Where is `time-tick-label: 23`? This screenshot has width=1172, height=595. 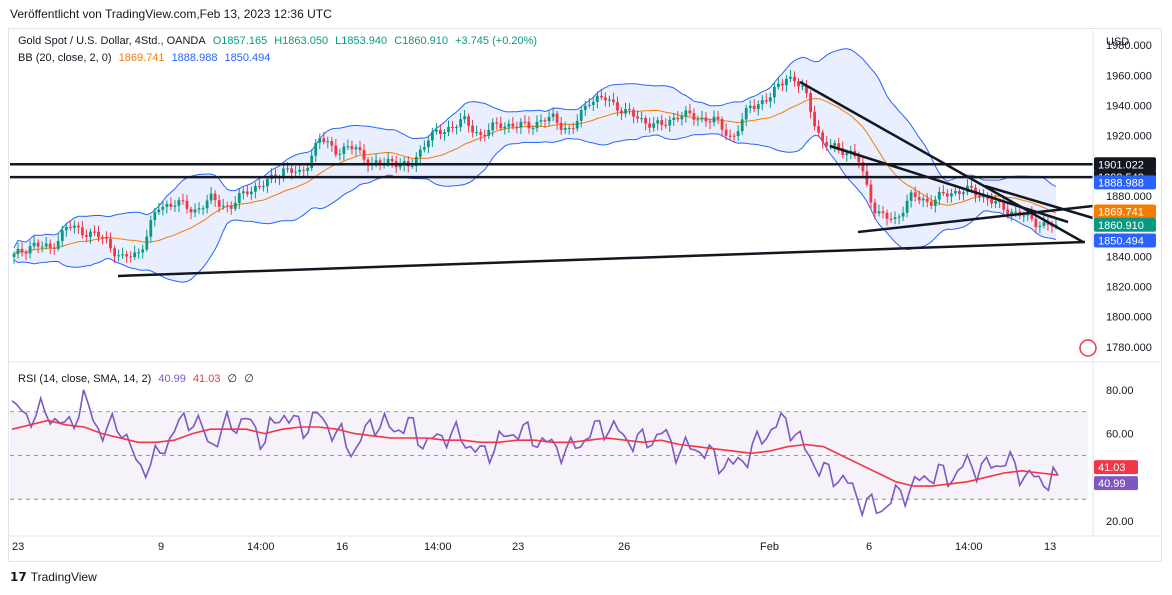
time-tick-label: 23 is located at coordinates (18, 547).